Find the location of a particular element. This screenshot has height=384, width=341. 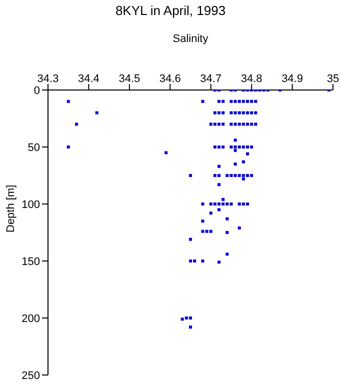

y-tick-label: 250 is located at coordinates (31, 376).